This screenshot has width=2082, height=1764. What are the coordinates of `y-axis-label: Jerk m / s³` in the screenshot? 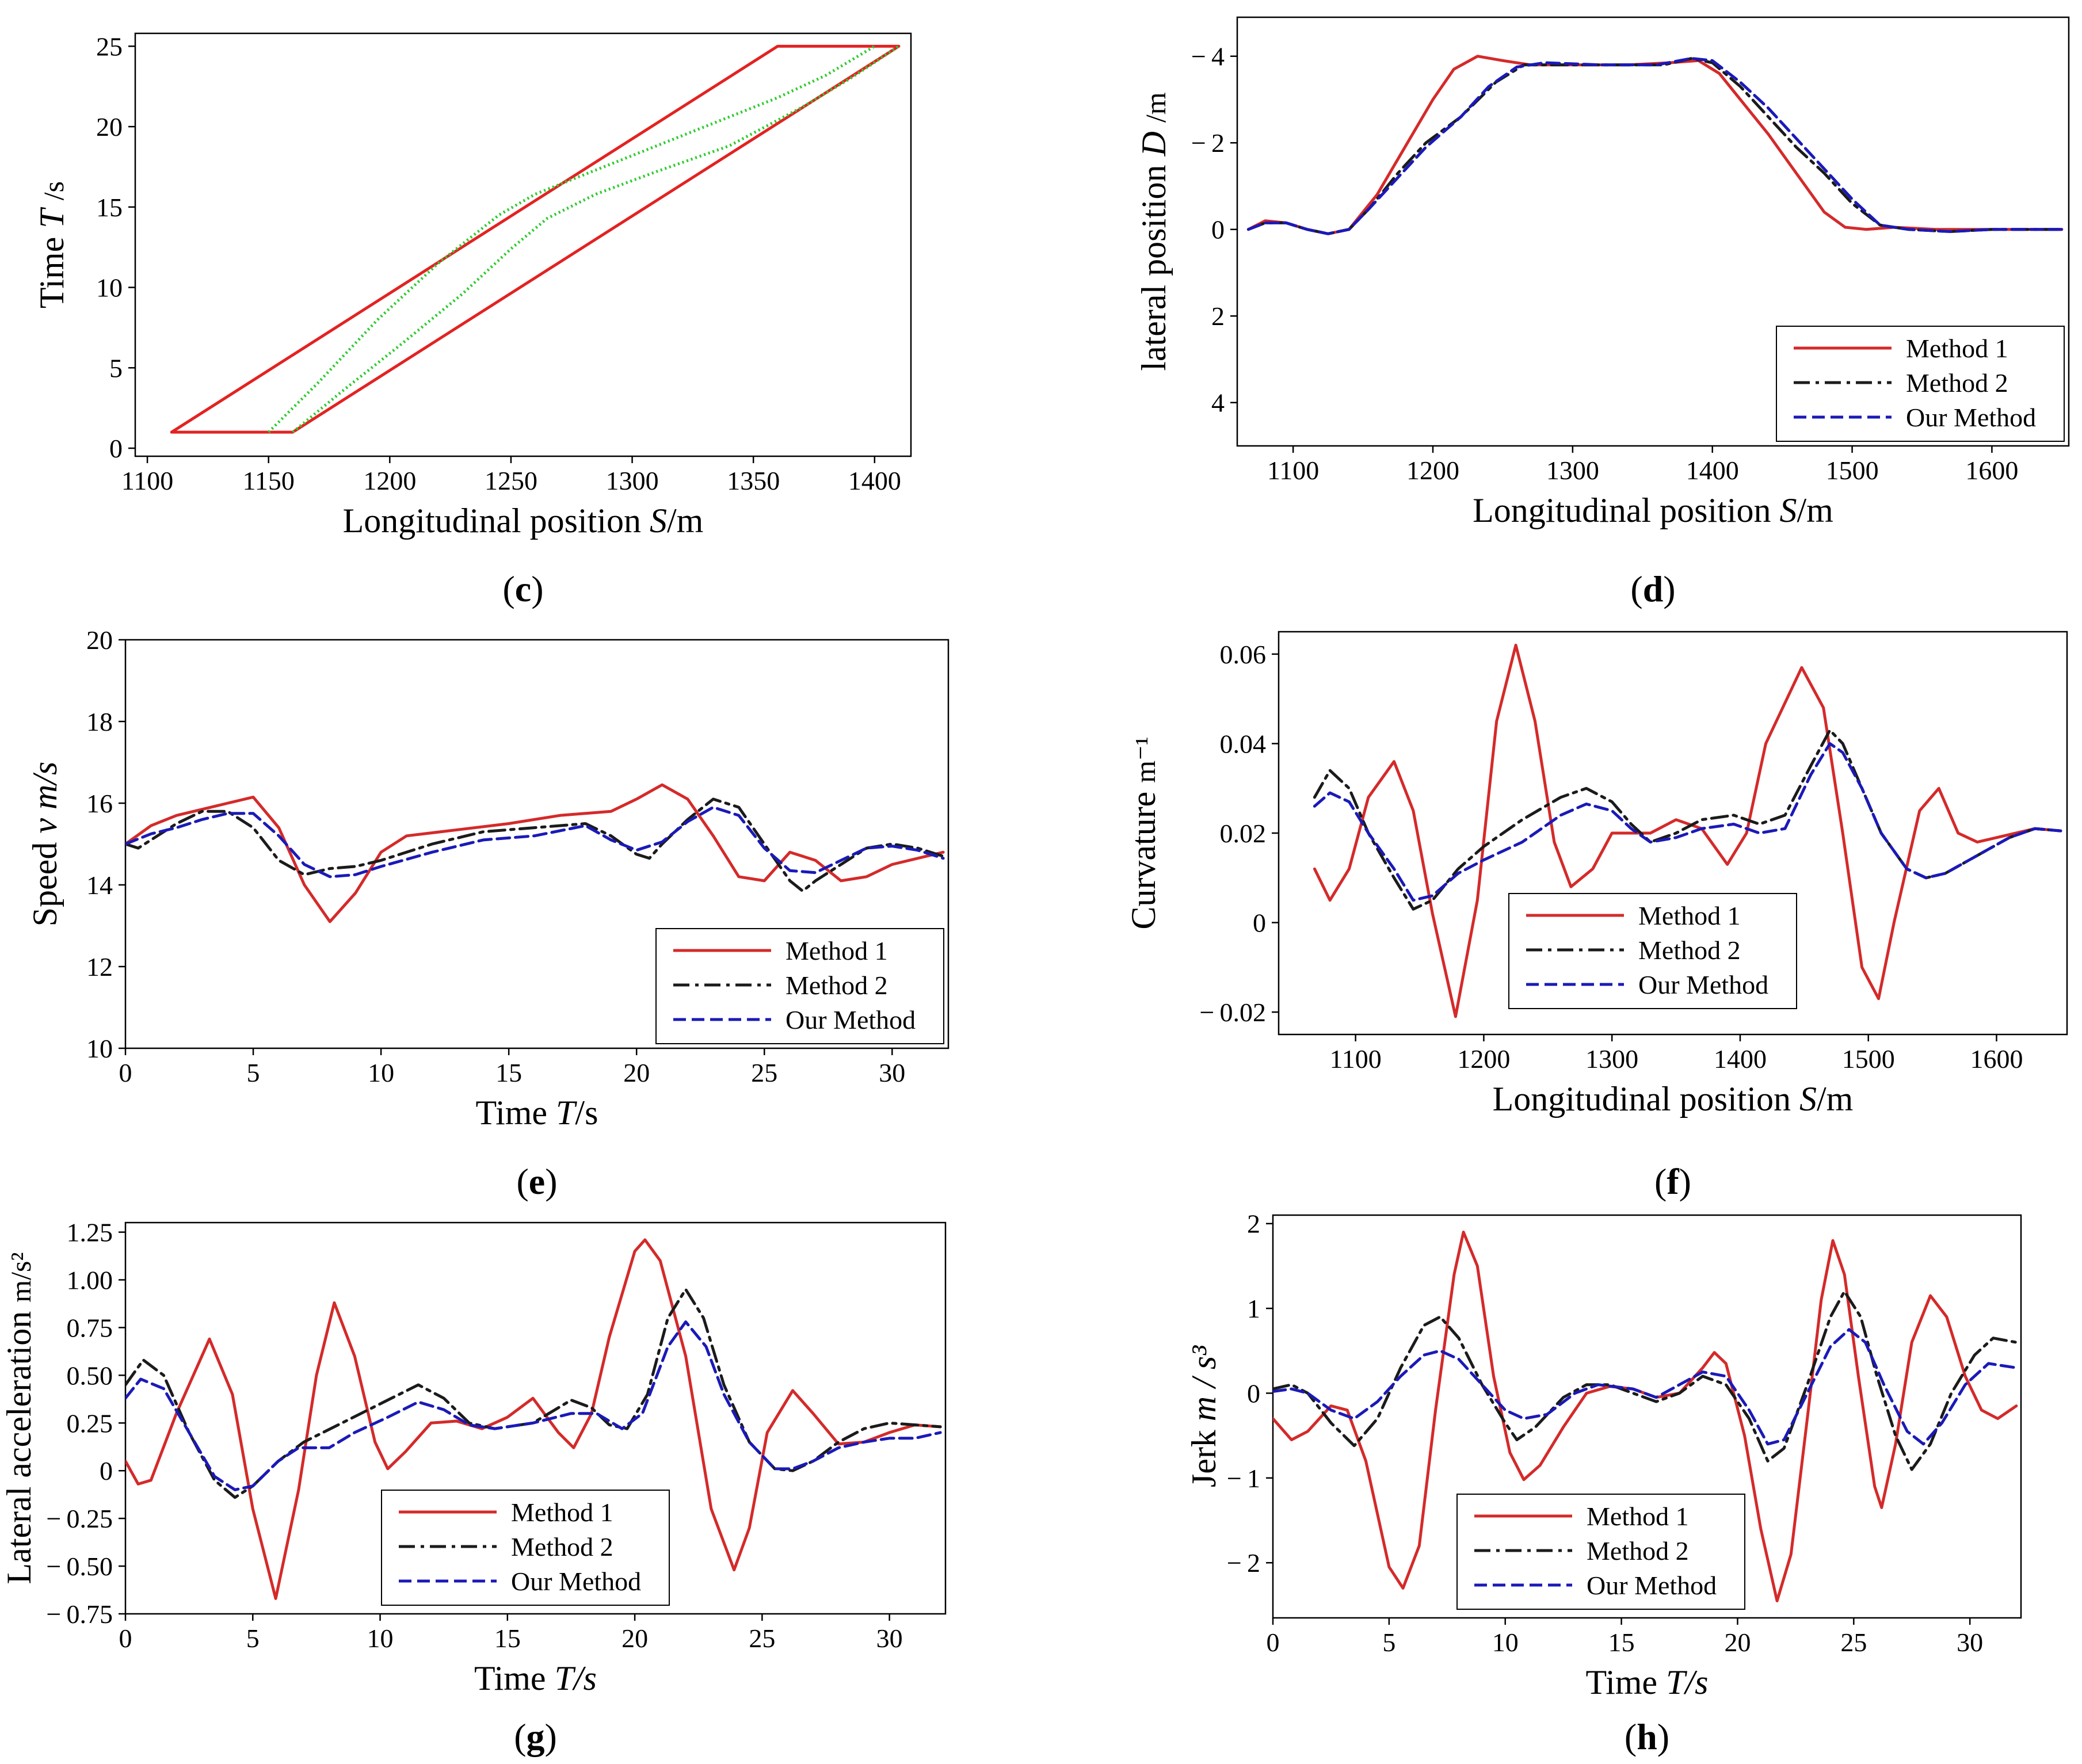 It's located at (1204, 1416).